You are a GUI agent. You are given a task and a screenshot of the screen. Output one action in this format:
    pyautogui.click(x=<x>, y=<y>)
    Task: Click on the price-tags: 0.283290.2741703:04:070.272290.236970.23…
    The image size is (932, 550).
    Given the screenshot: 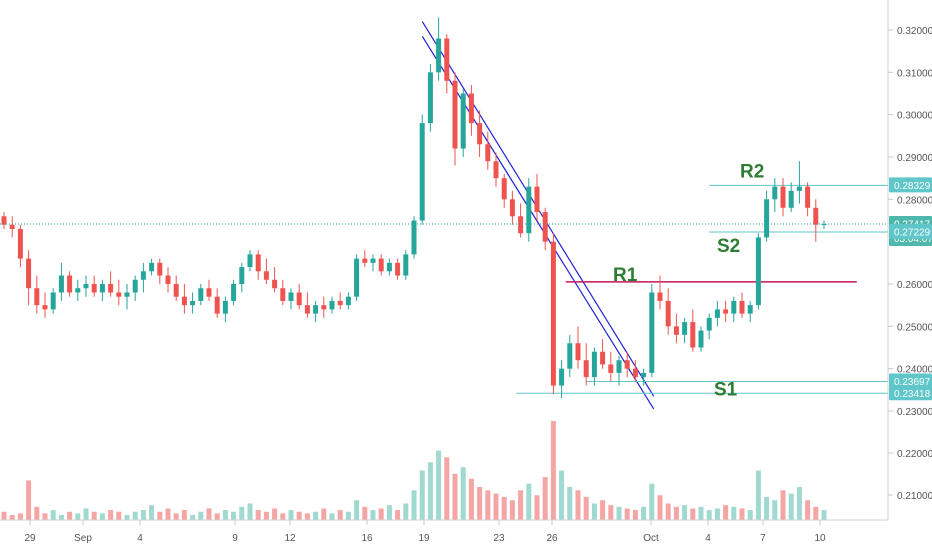 What is the action you would take?
    pyautogui.click(x=910, y=289)
    